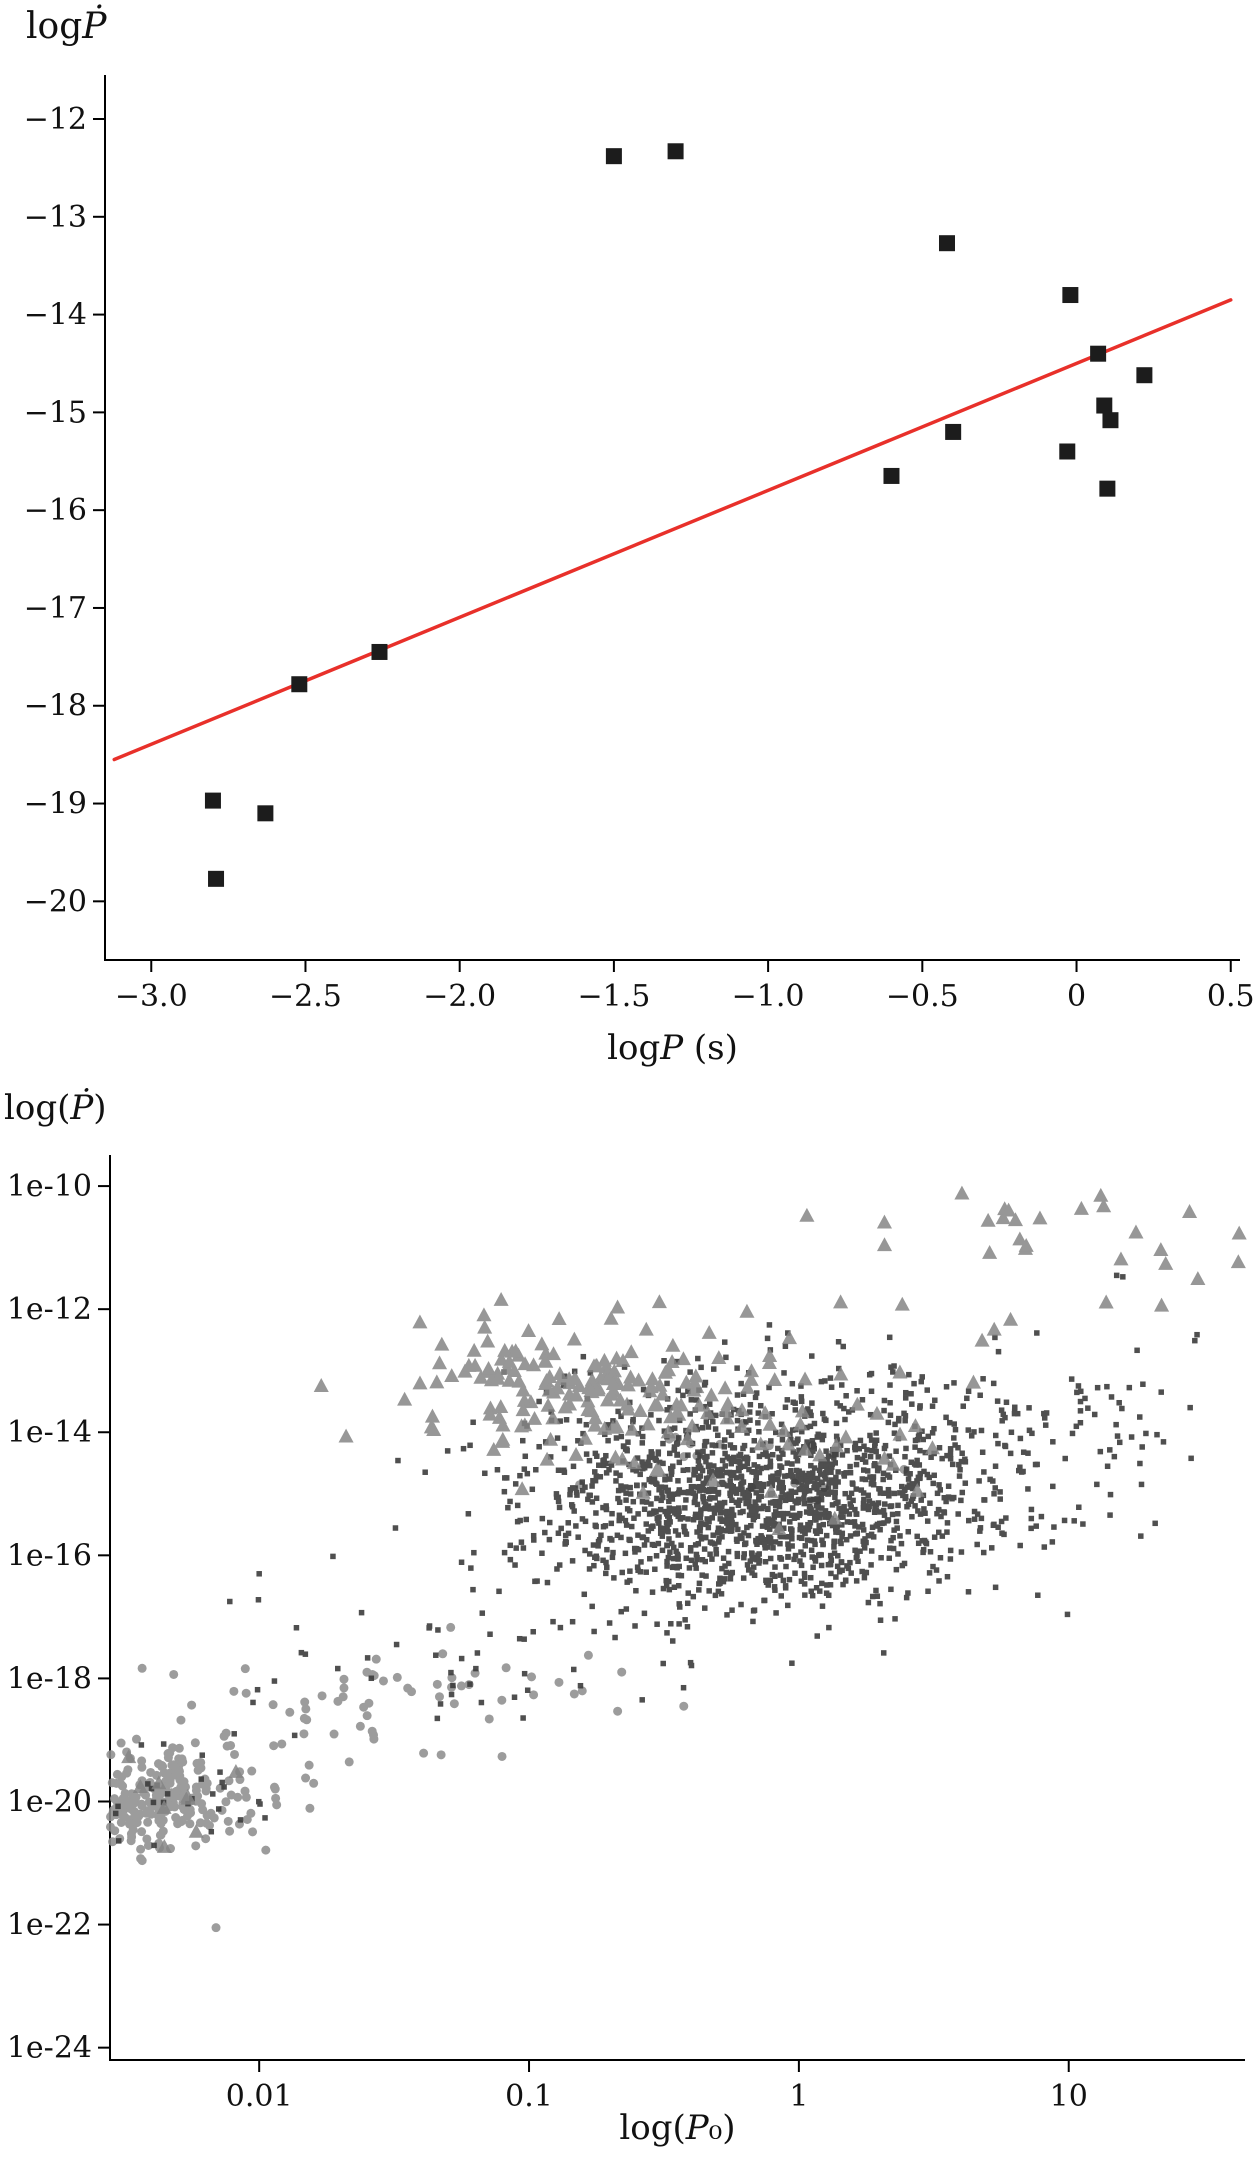  I want to click on y-tick-label: 1e-14, so click(49, 1432).